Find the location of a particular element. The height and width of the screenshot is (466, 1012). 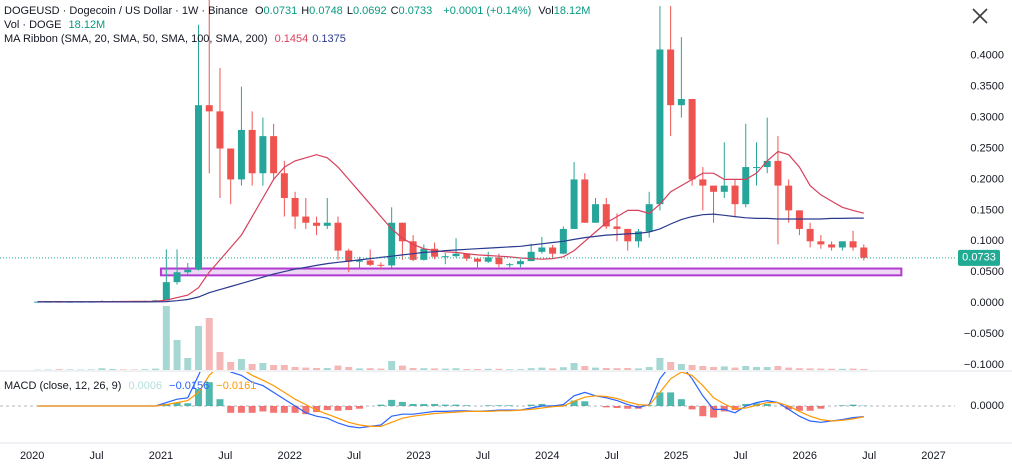

change: +0.0001 (+0.14%) is located at coordinates (487, 11).